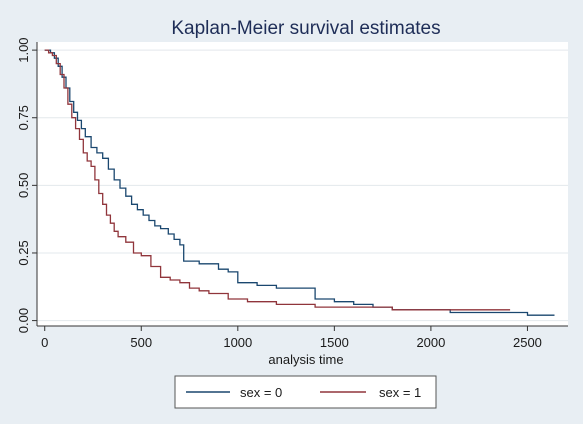  Describe the element at coordinates (305, 392) in the screenshot. I see `legend: sex = 0 sex = 1` at that location.